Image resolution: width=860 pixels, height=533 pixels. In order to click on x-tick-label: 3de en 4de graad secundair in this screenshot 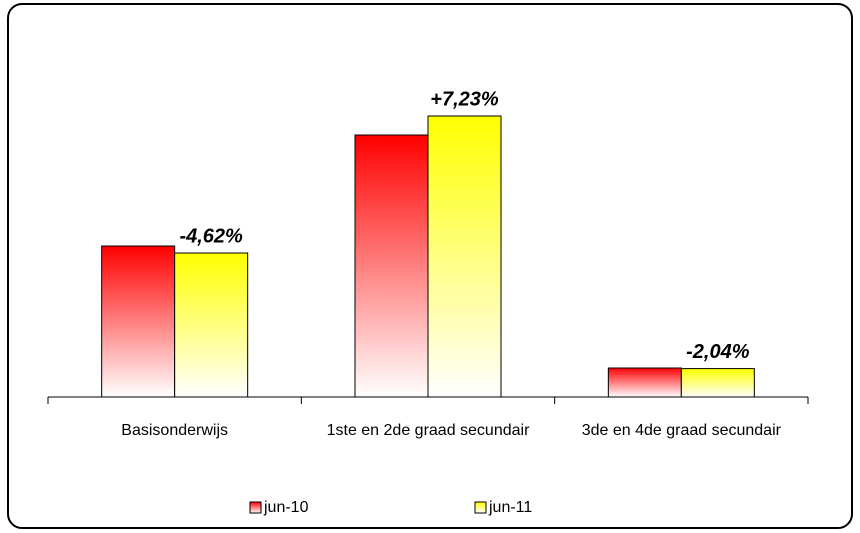, I will do `click(682, 430)`.